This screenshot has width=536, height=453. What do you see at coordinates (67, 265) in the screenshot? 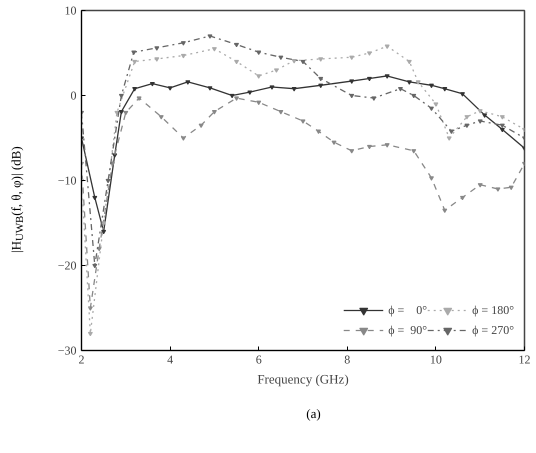
I see `y-tick-label: −20` at bounding box center [67, 265].